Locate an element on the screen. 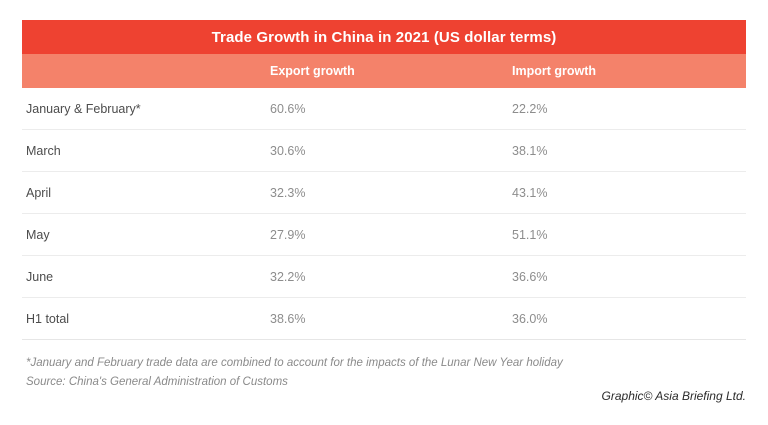 The height and width of the screenshot is (425, 768). row-export-value: 32.3% is located at coordinates (288, 192).